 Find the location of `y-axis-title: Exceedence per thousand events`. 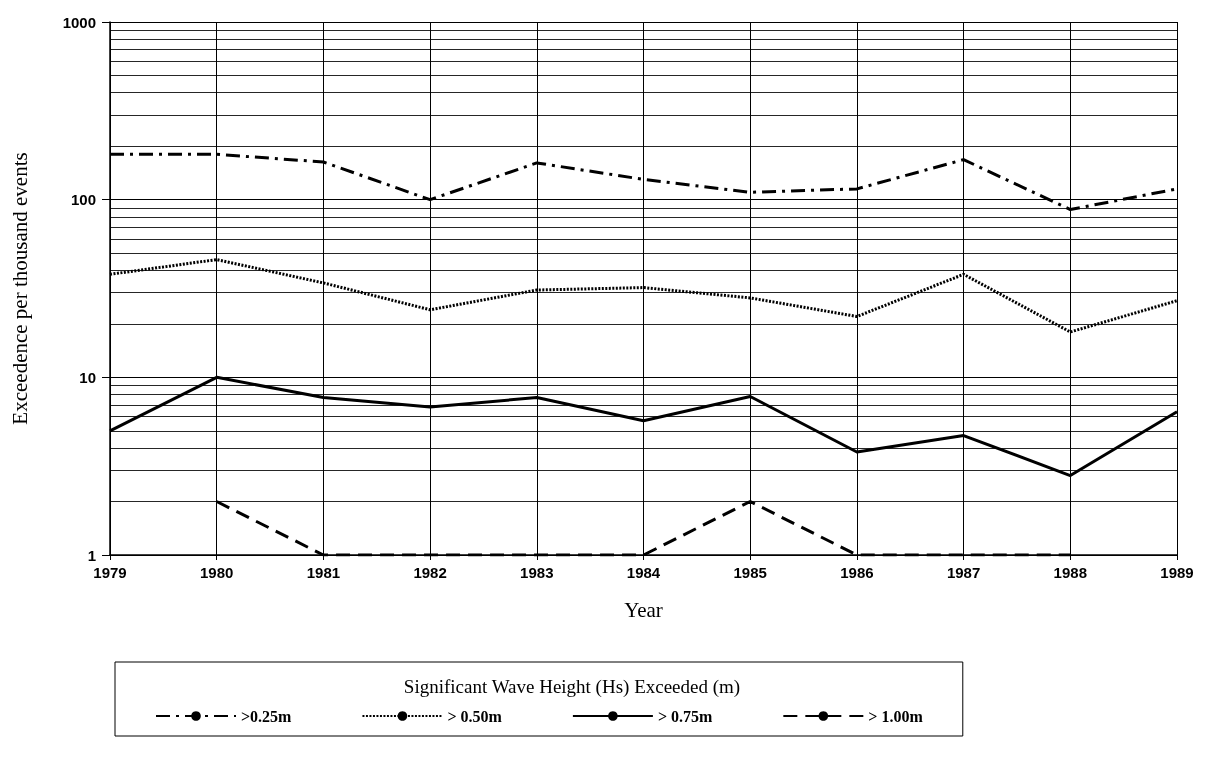

y-axis-title: Exceedence per thousand events is located at coordinates (19, 288).